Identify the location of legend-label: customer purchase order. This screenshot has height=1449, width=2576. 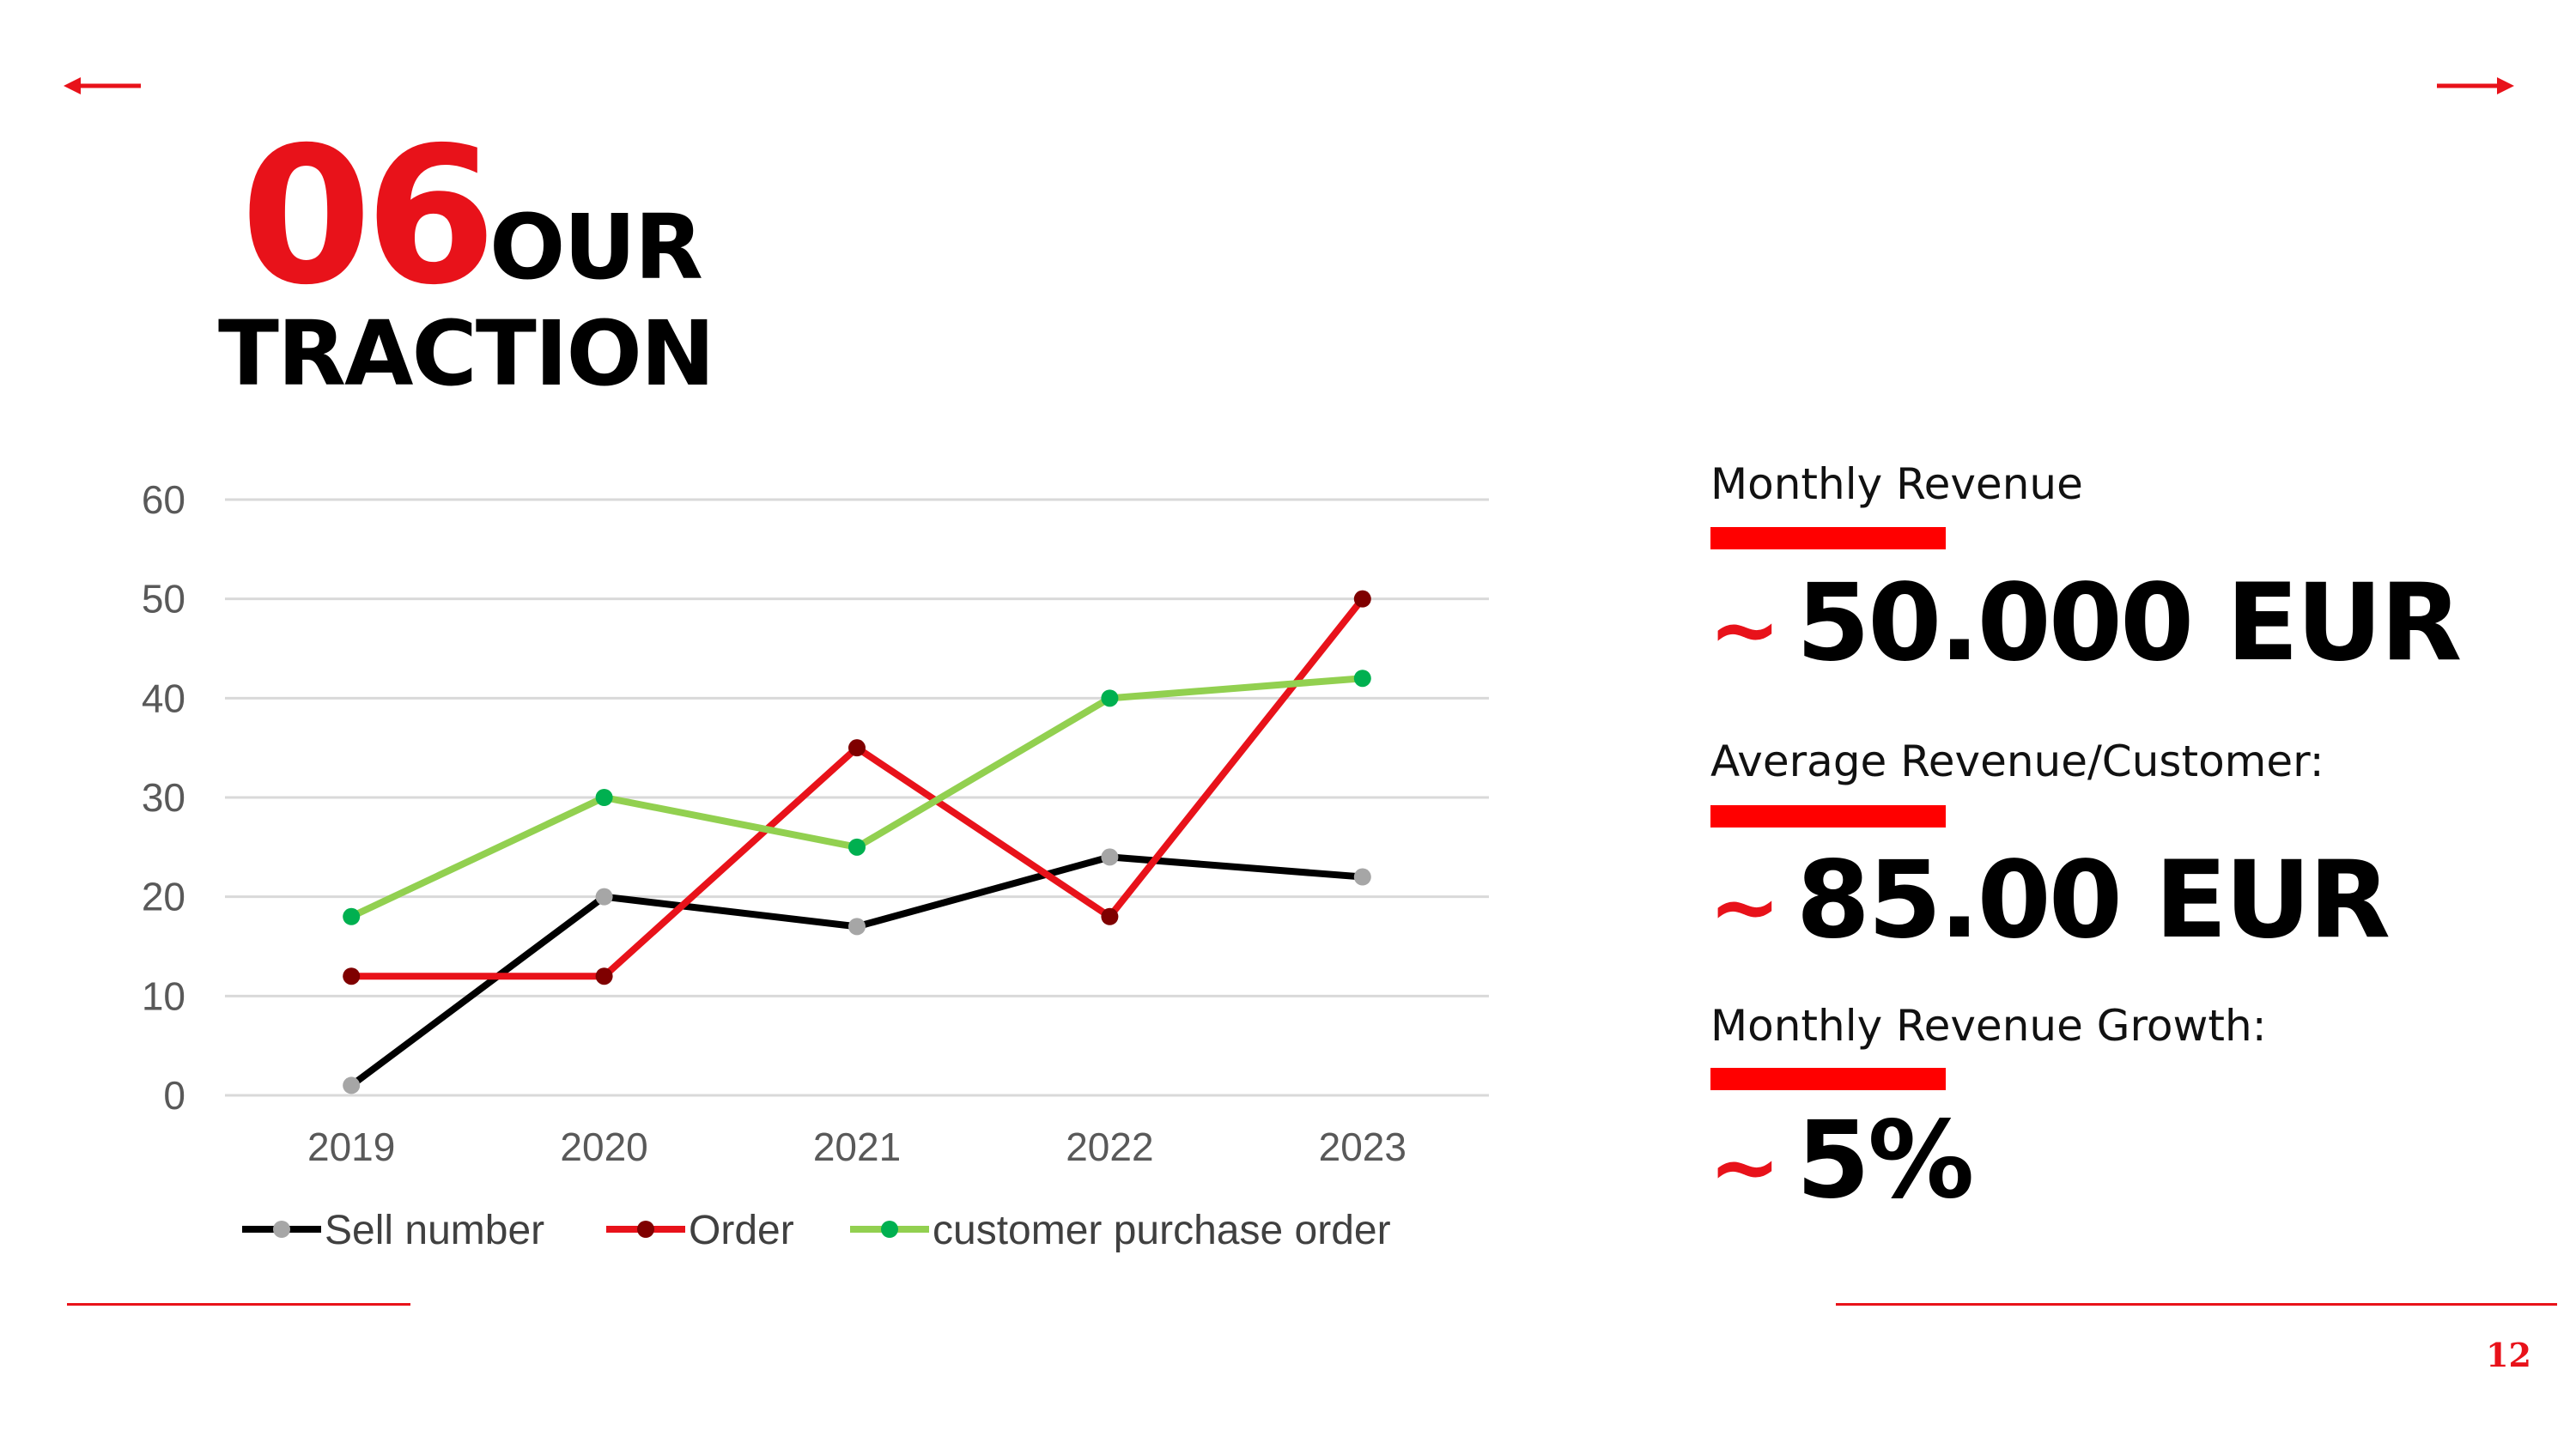
(1162, 1230).